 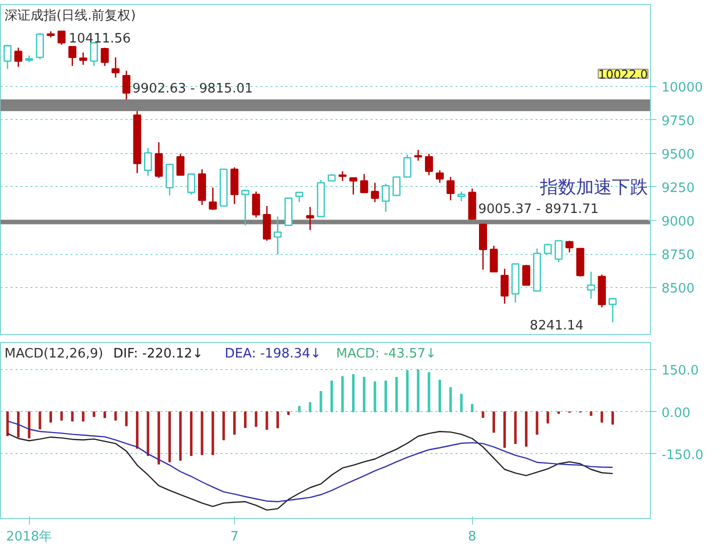 I want to click on y-tick-label: 9000, so click(x=678, y=222).